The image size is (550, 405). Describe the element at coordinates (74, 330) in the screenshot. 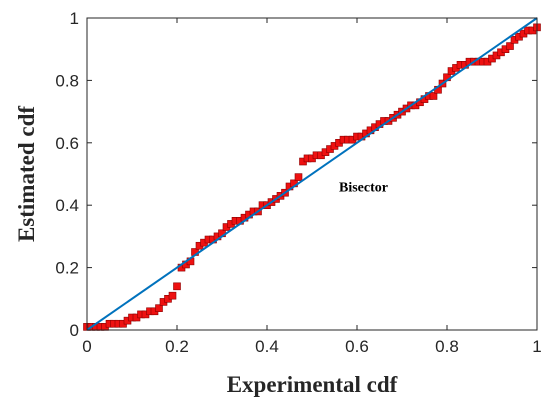

I see `y-tick-label: 0` at that location.